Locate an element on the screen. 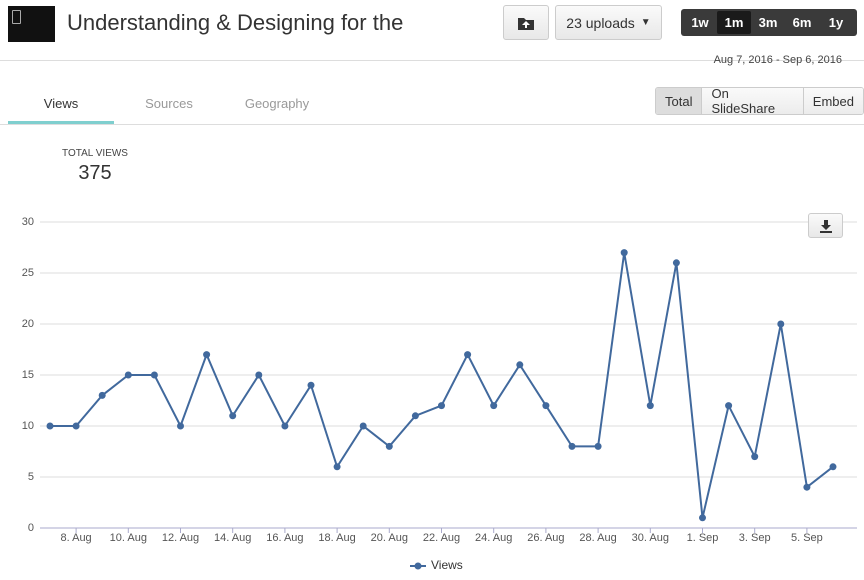  x-tick-label: 14. Aug is located at coordinates (232, 538).